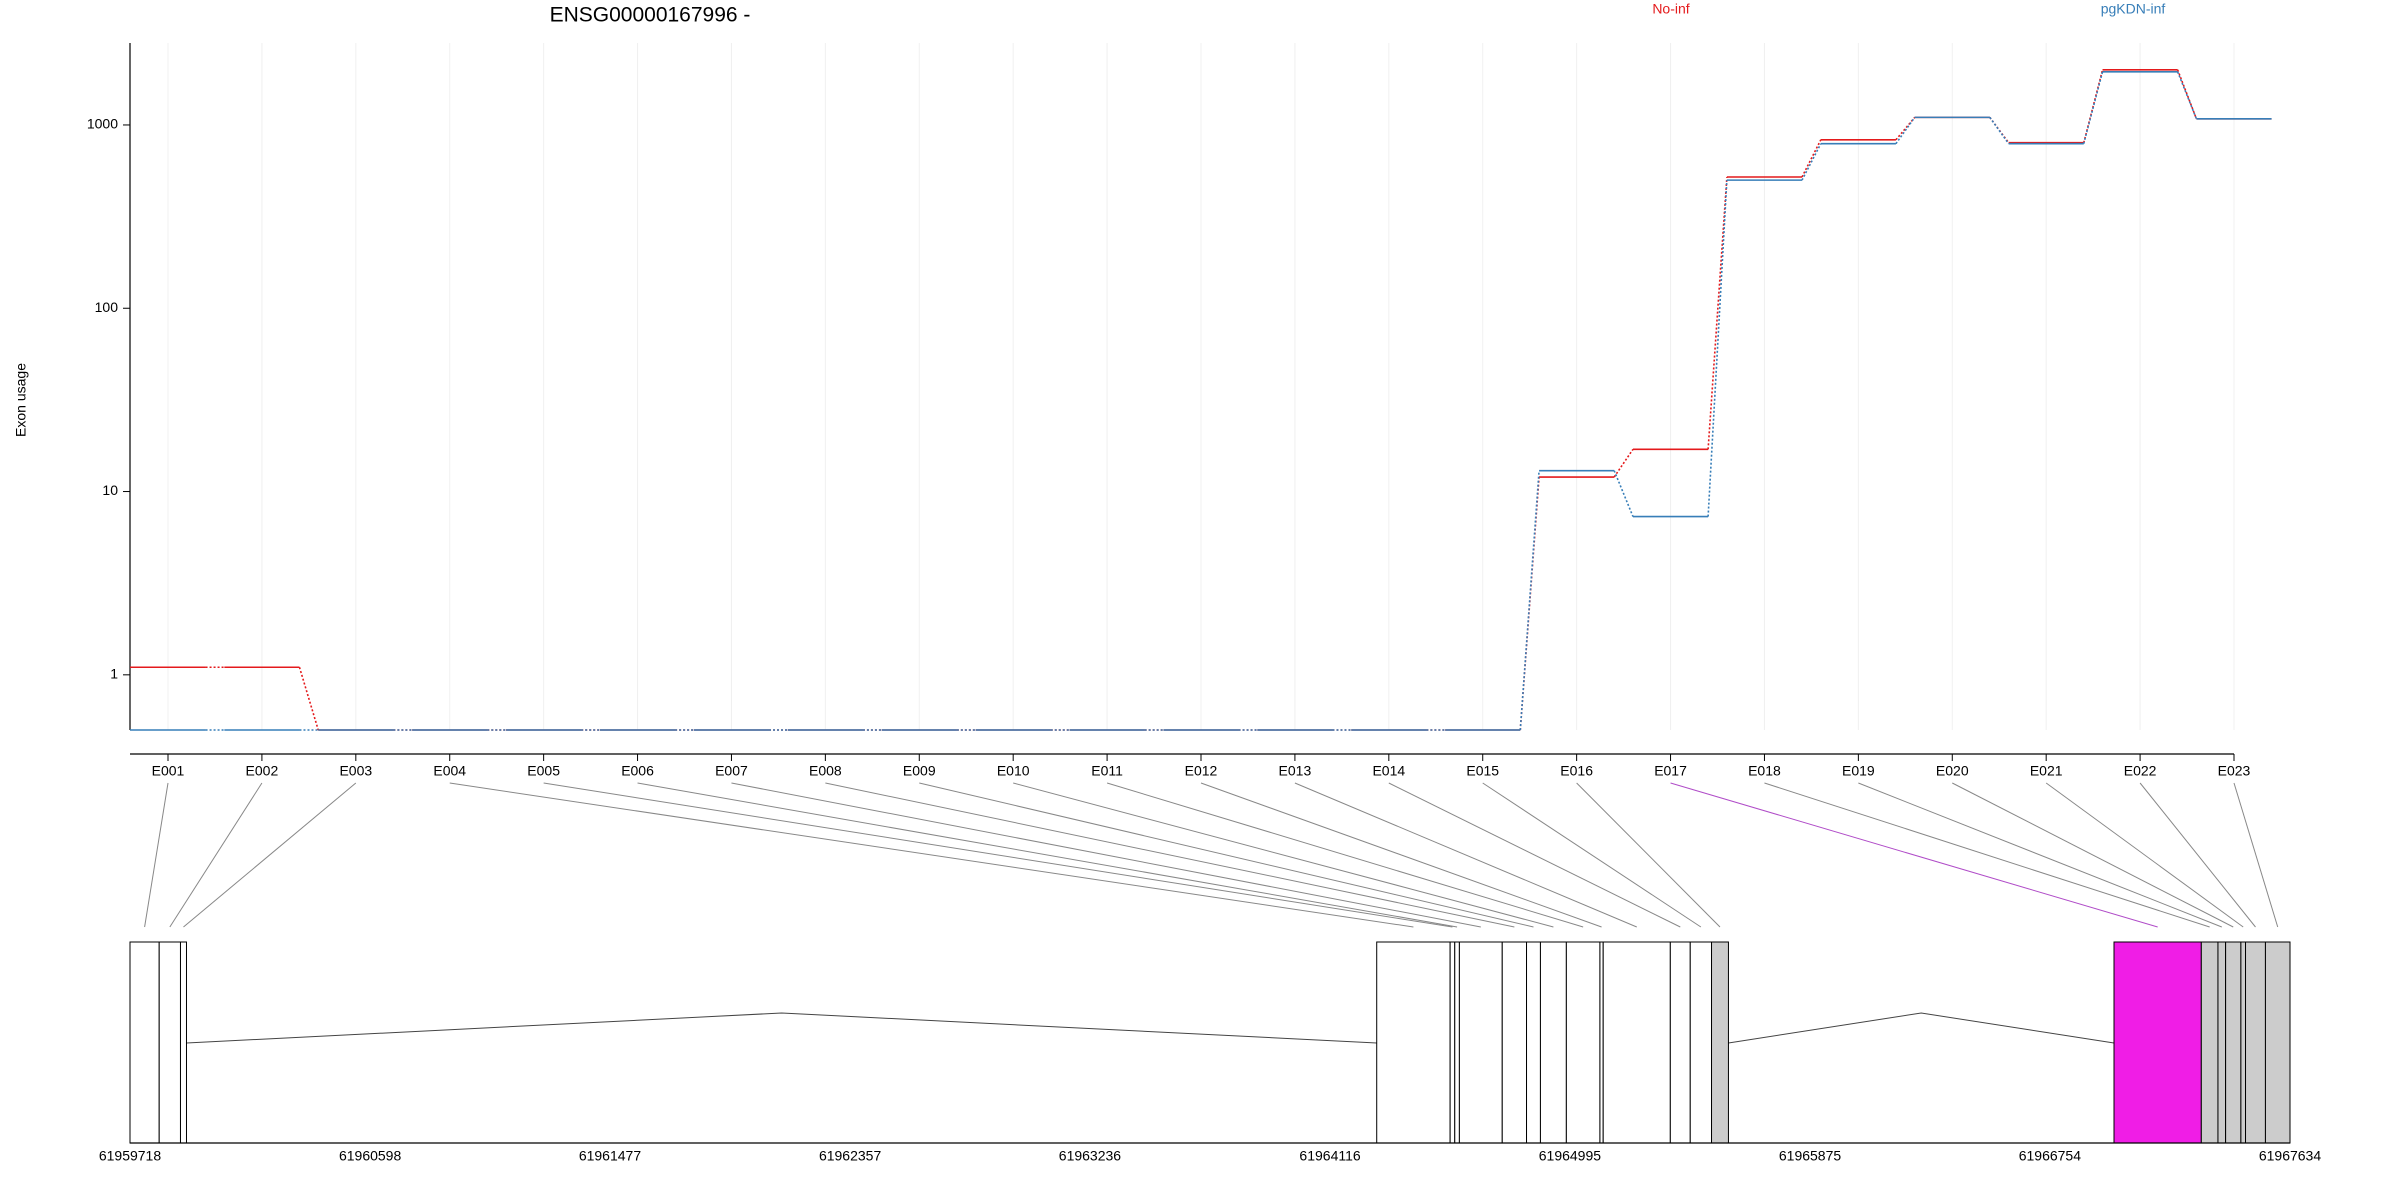  I want to click on x-tick-label: E006, so click(637, 771).